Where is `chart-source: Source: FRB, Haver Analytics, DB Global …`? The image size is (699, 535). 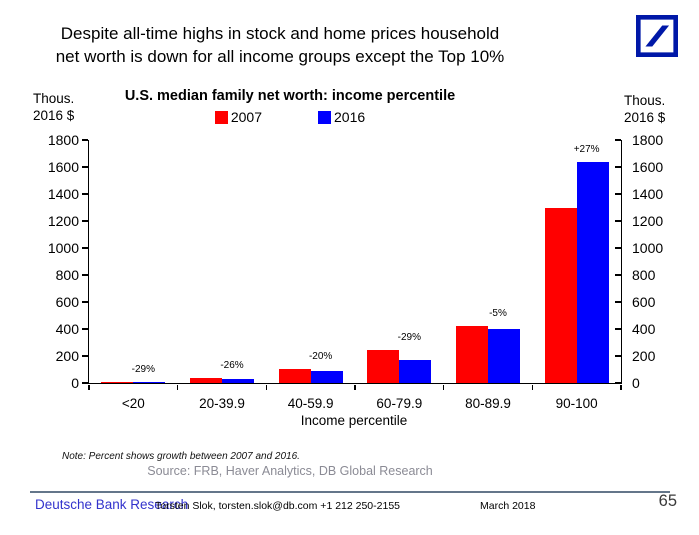
chart-source: Source: FRB, Haver Analytics, DB Global … is located at coordinates (290, 471).